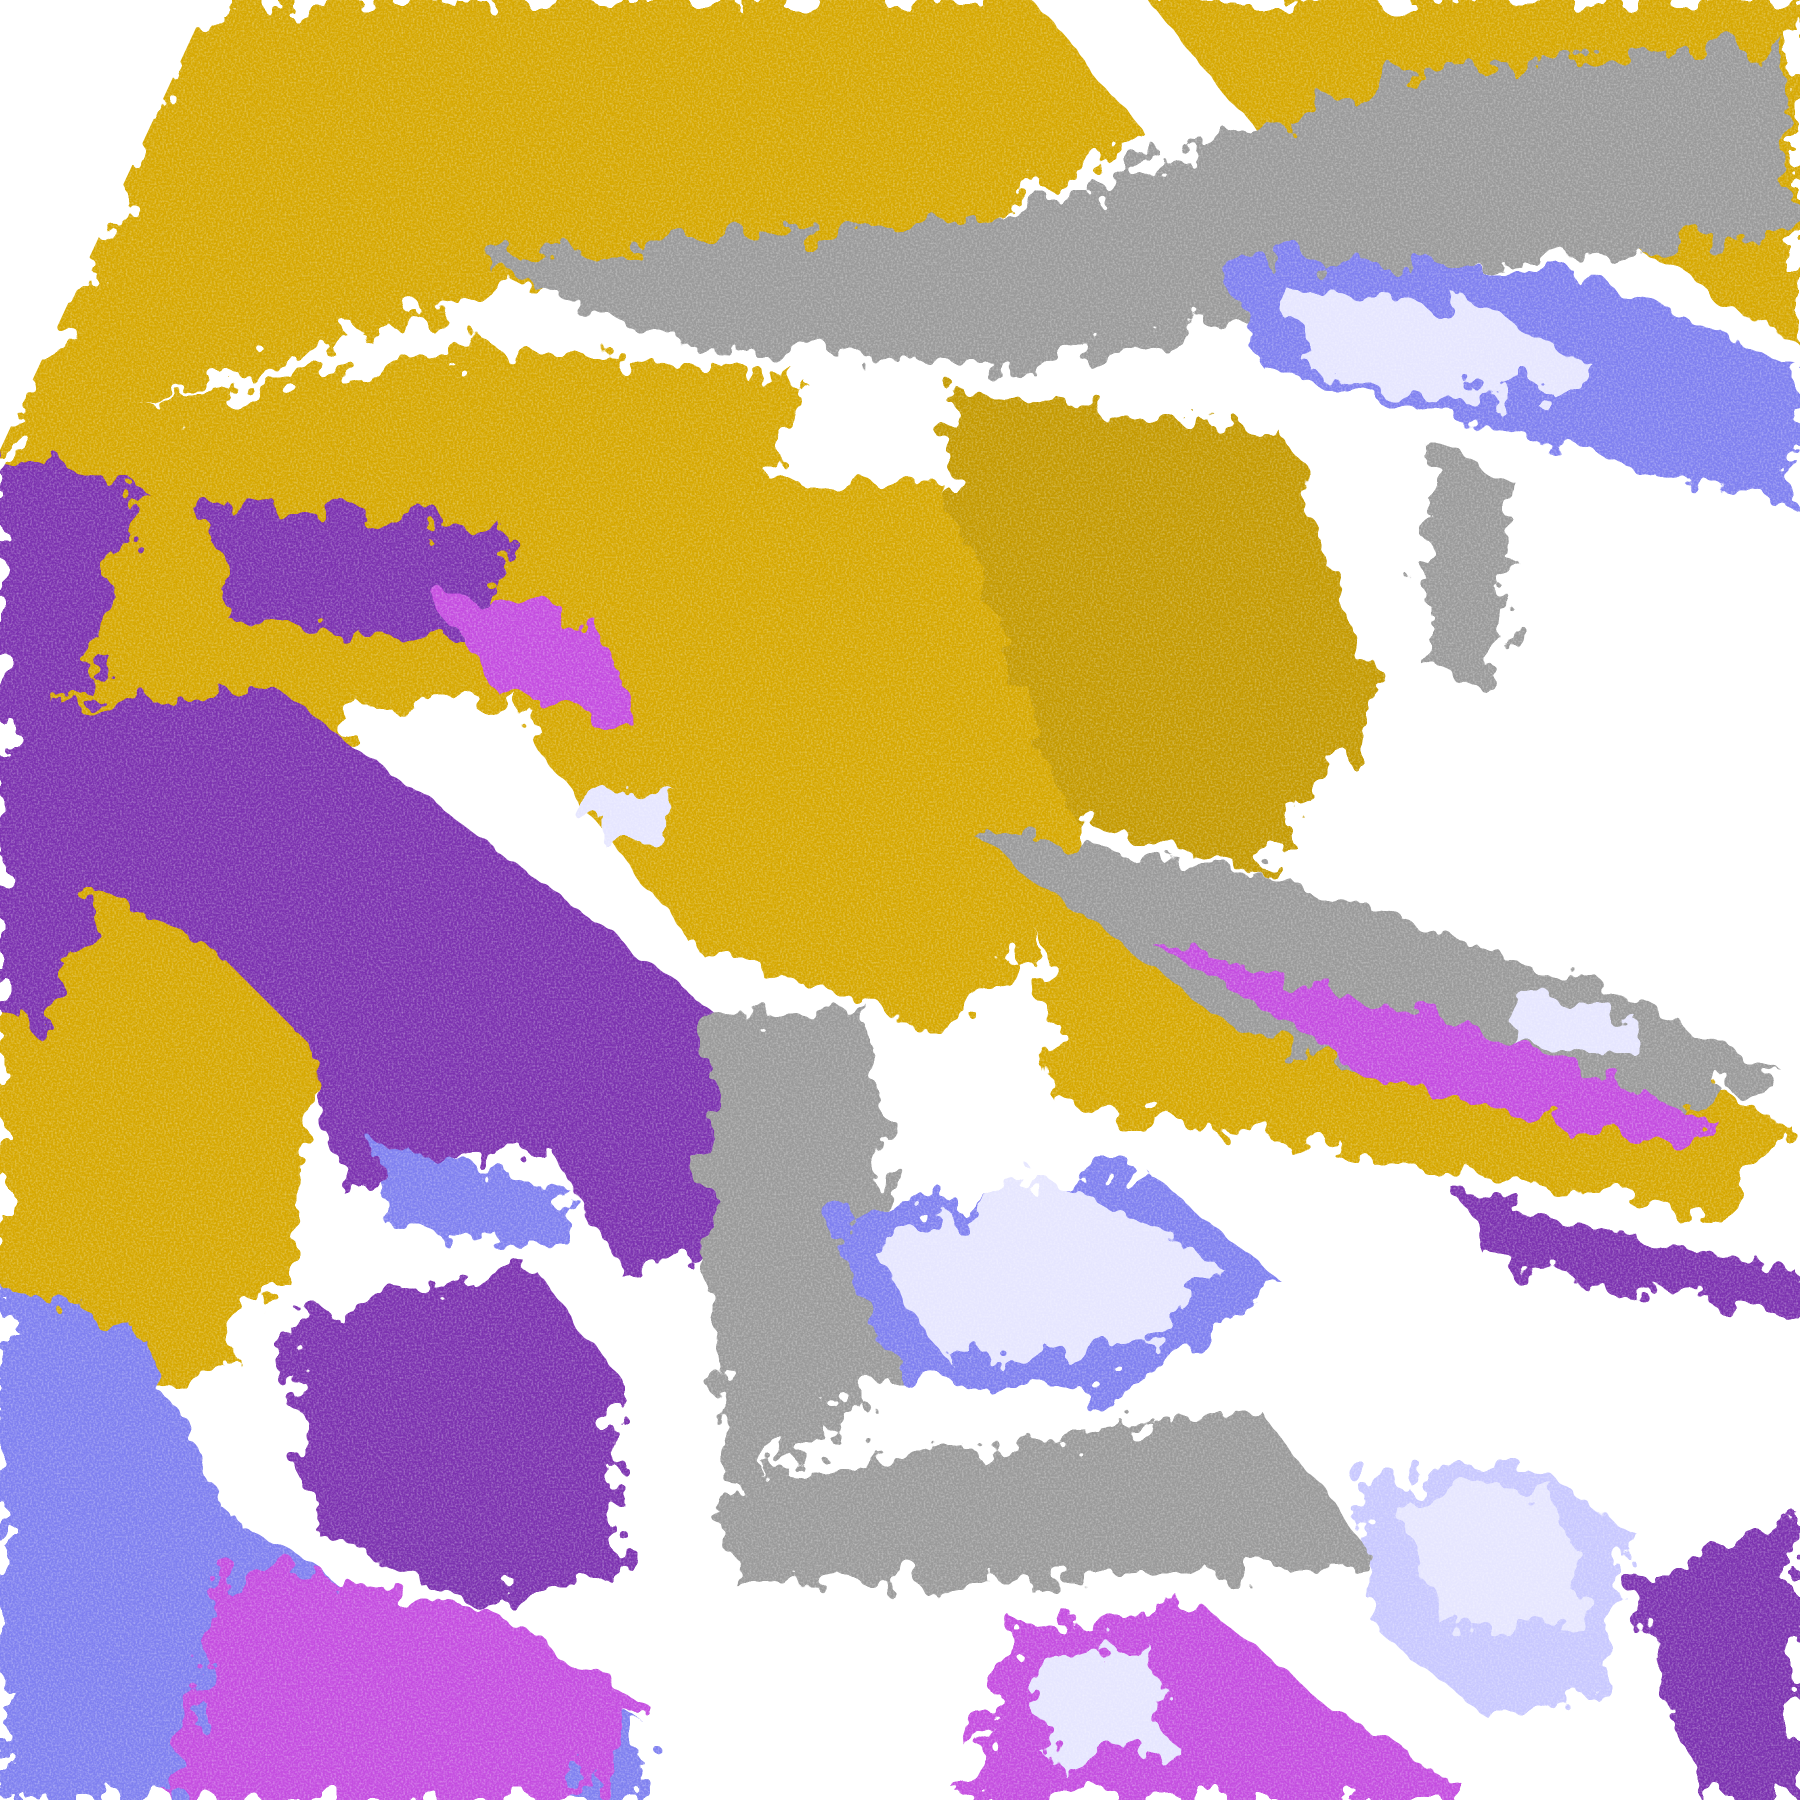 The height and width of the screenshot is (1800, 1800). I want to click on no-data-corner, so click(104, 225).